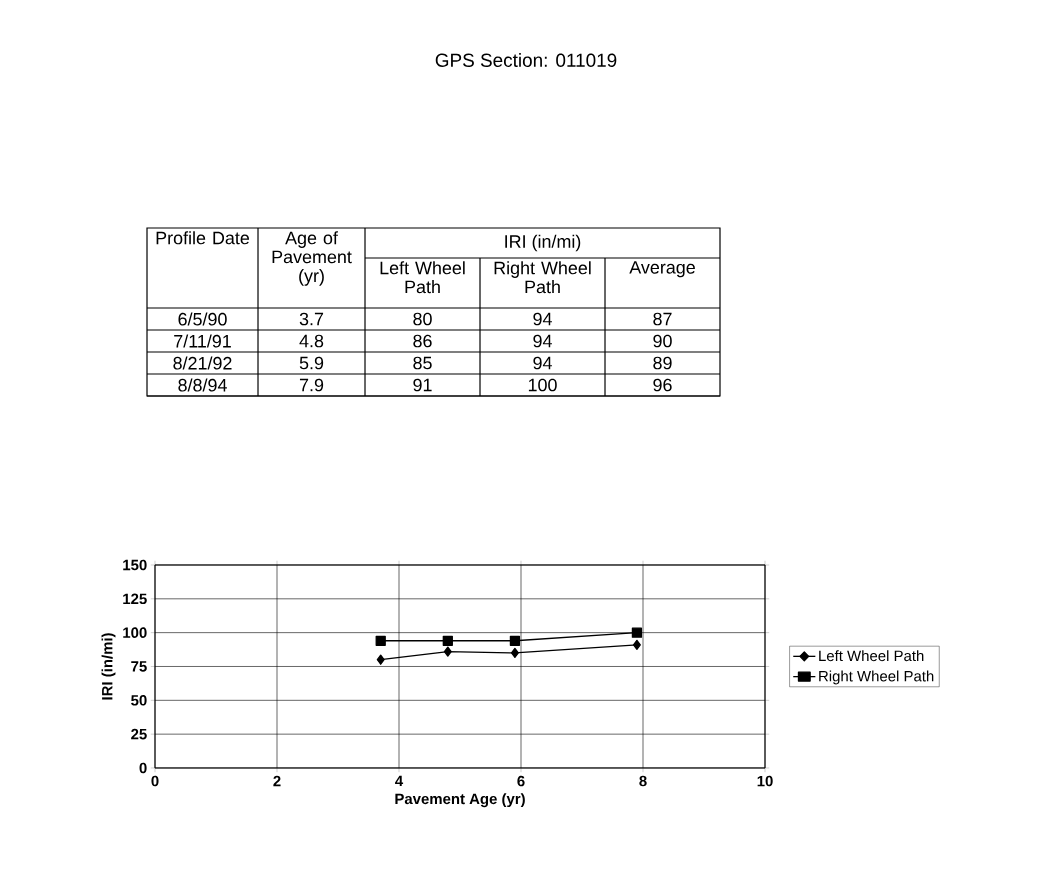 This screenshot has height=876, width=1052. I want to click on legend-label: Left Wheel Path, so click(871, 656).